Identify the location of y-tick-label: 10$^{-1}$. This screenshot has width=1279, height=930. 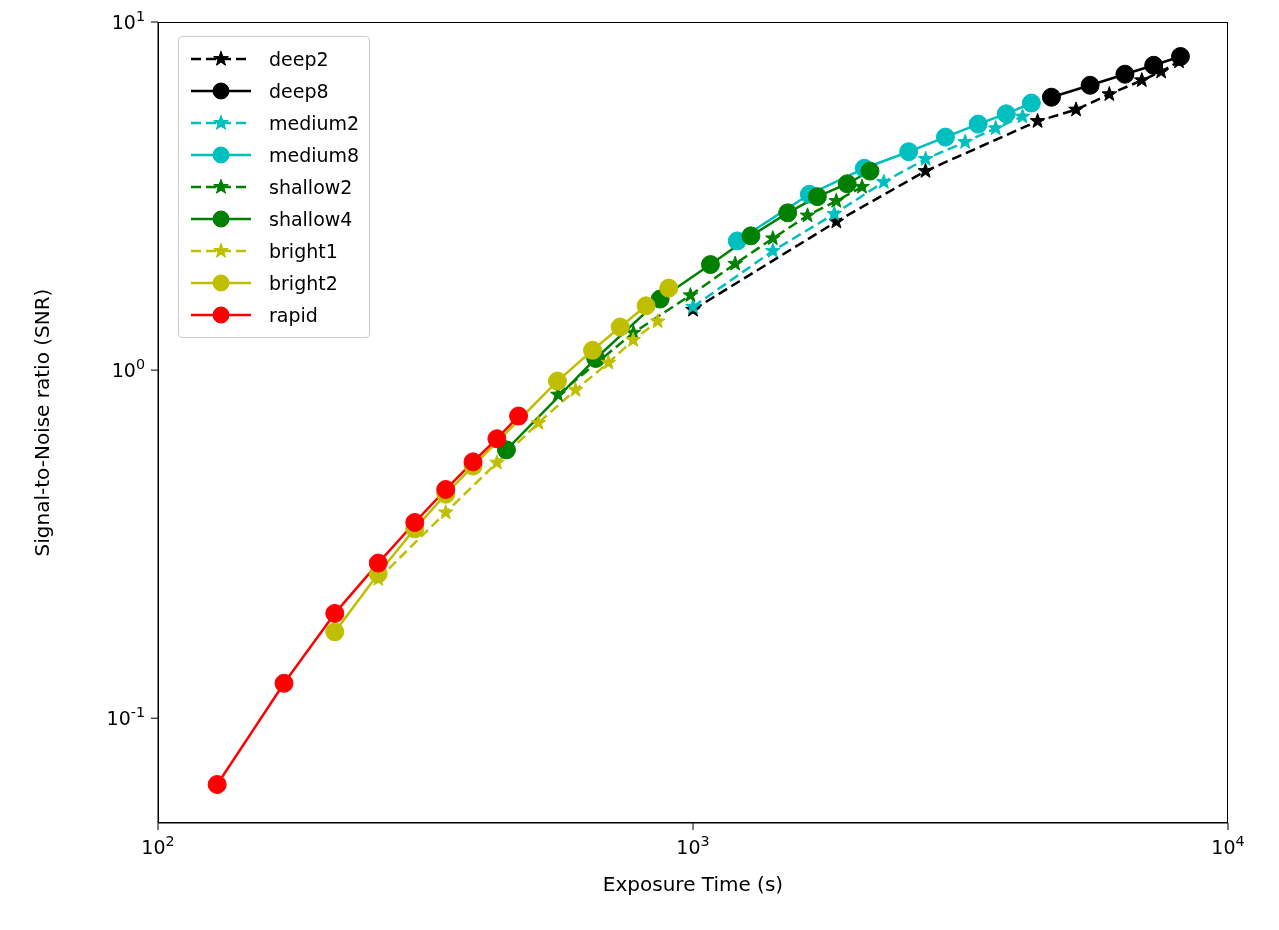
(125, 717).